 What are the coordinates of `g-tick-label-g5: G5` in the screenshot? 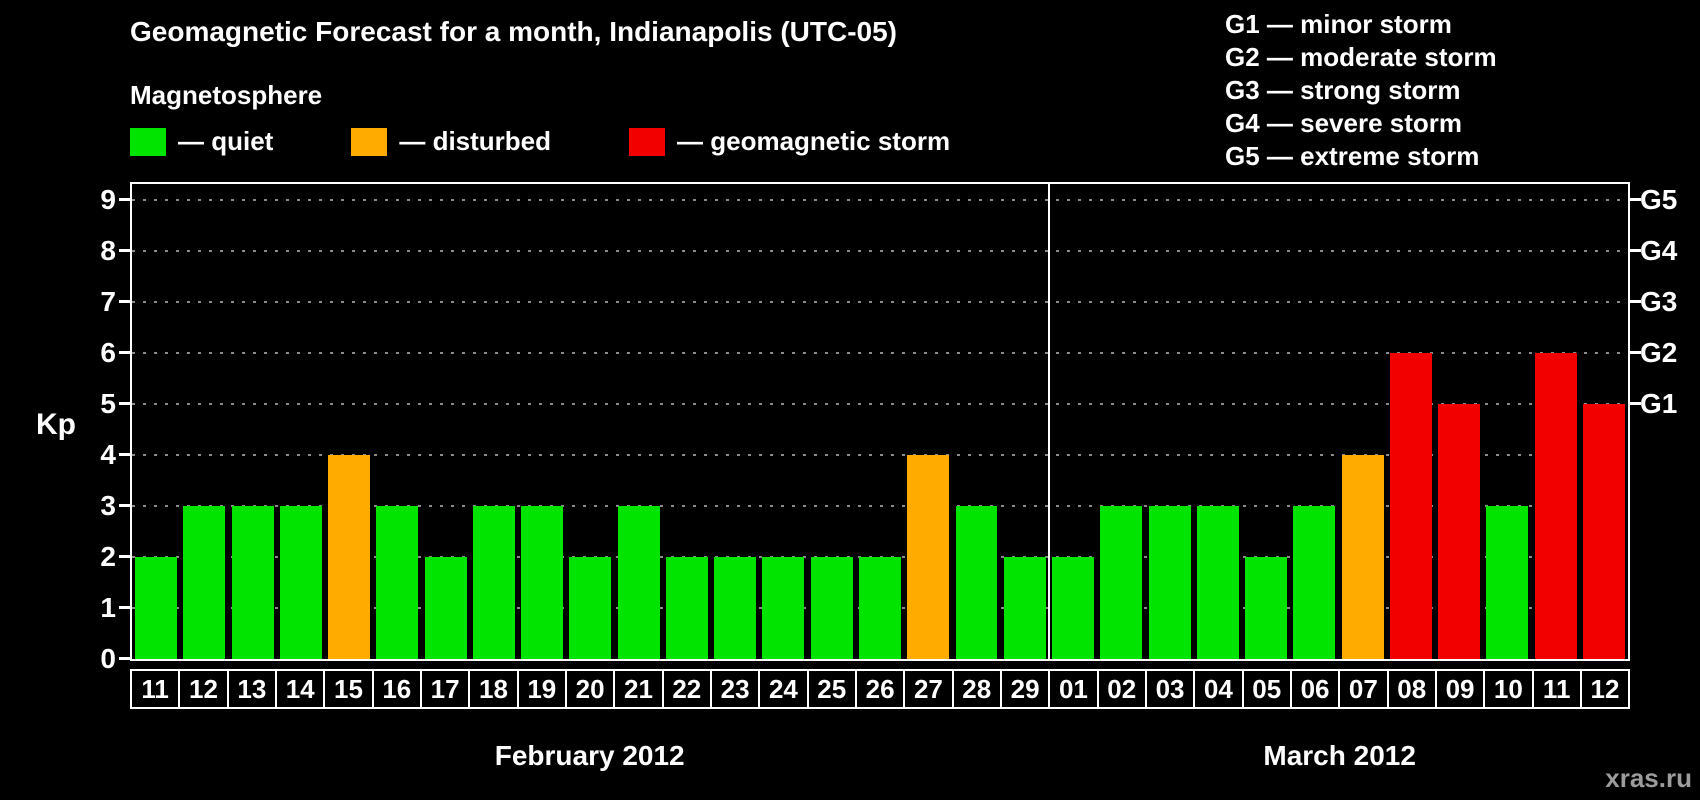 It's located at (1659, 199).